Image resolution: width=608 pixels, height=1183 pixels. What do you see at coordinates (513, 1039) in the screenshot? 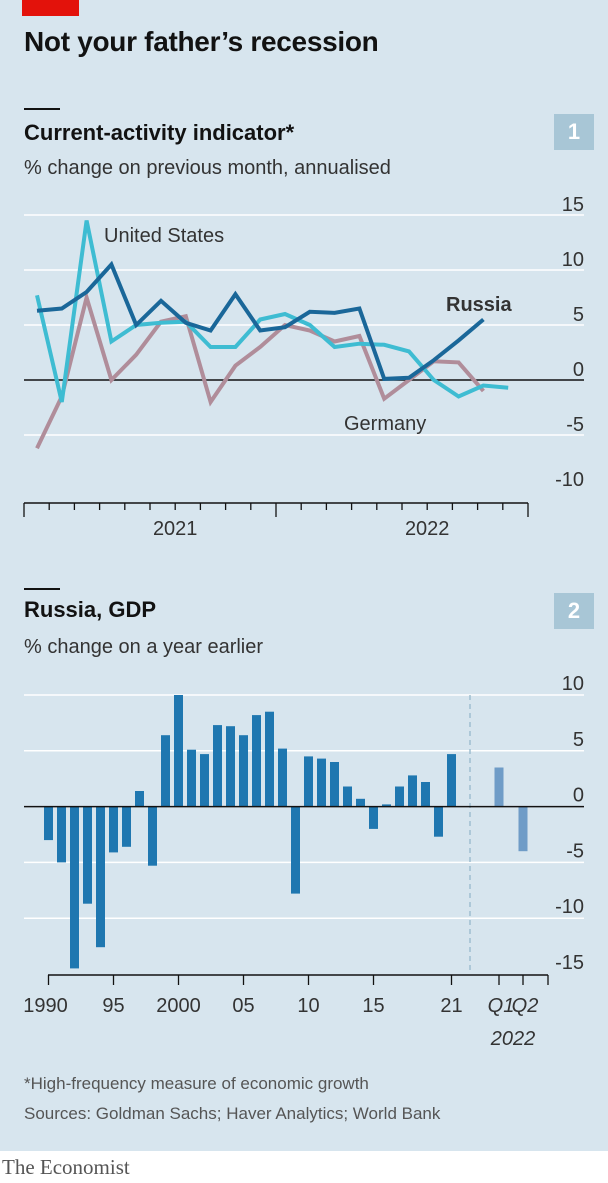
I see `x-sublabel-2022: 2022` at bounding box center [513, 1039].